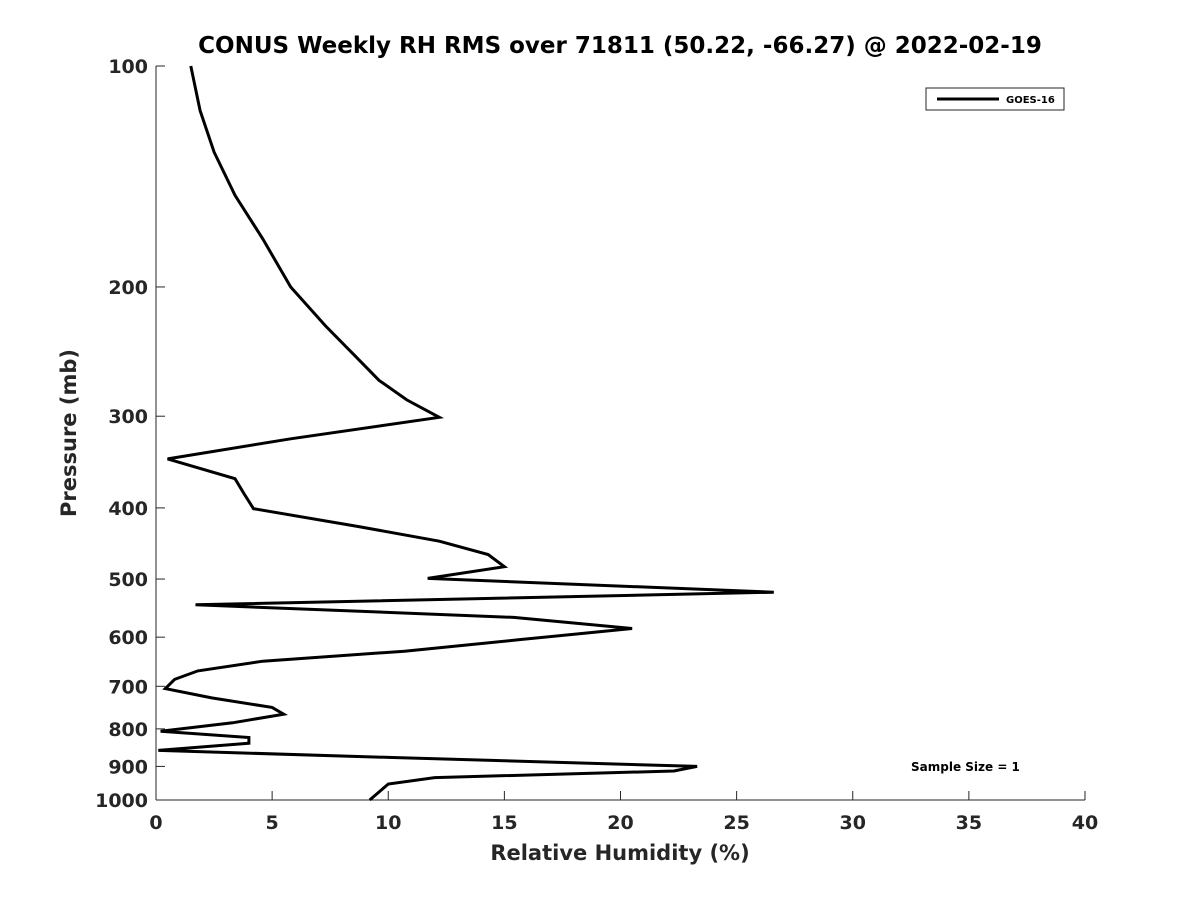  Describe the element at coordinates (128, 687) in the screenshot. I see `y-tick-label: 700` at that location.